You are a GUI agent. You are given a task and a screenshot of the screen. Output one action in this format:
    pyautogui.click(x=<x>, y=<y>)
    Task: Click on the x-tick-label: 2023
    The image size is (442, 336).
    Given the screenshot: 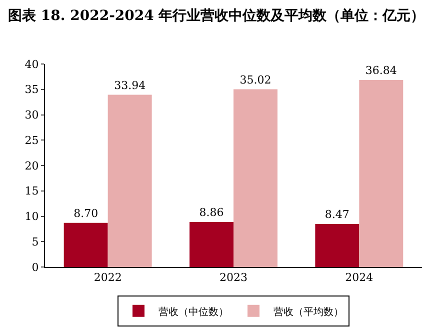 What is the action you would take?
    pyautogui.click(x=234, y=277)
    